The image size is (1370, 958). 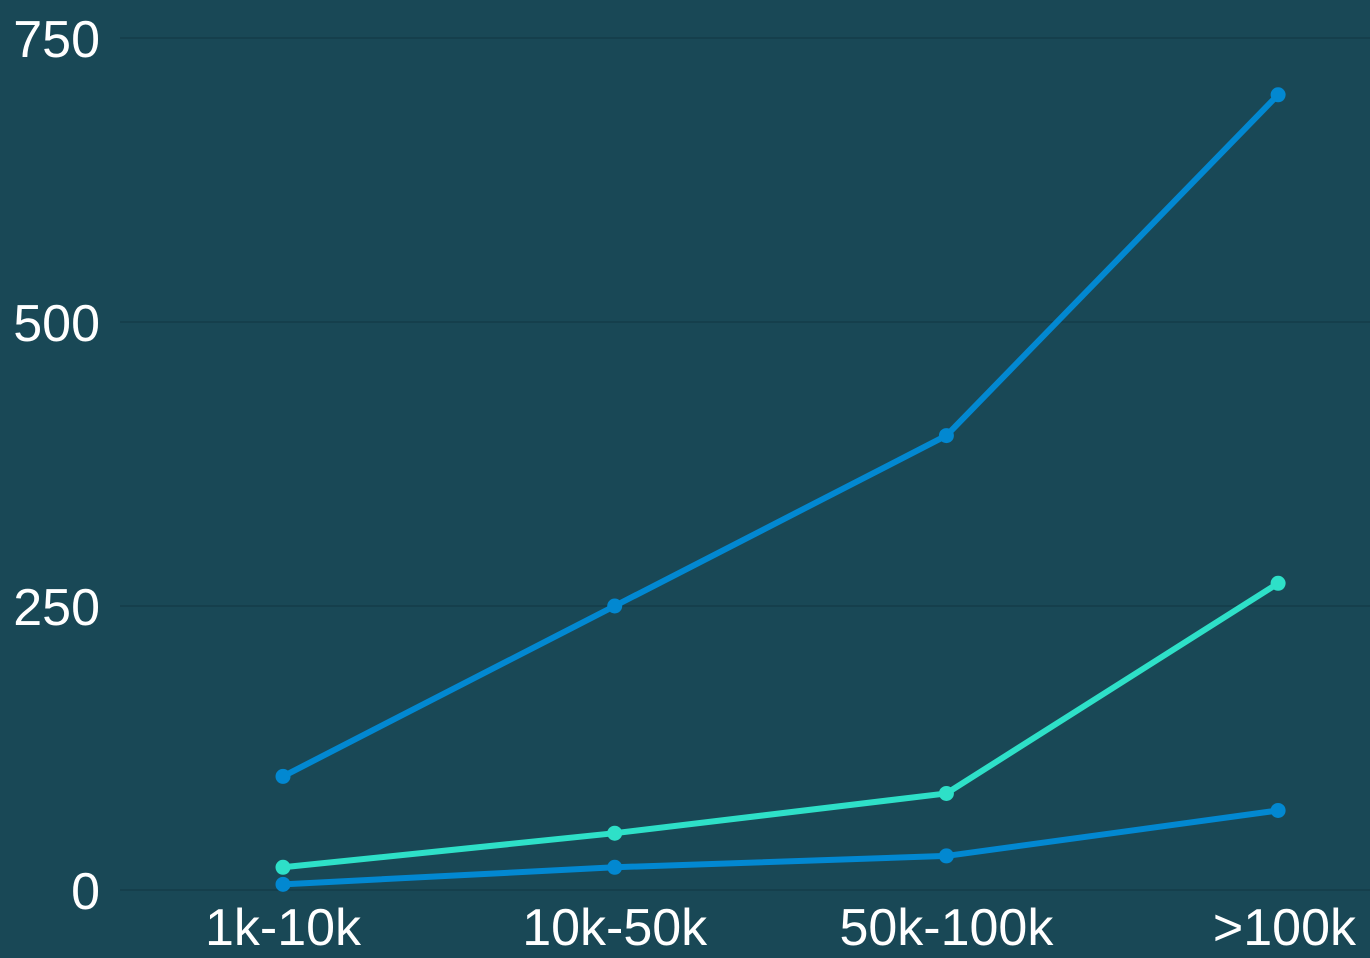 I want to click on y-tick-label: 500, so click(x=56, y=324).